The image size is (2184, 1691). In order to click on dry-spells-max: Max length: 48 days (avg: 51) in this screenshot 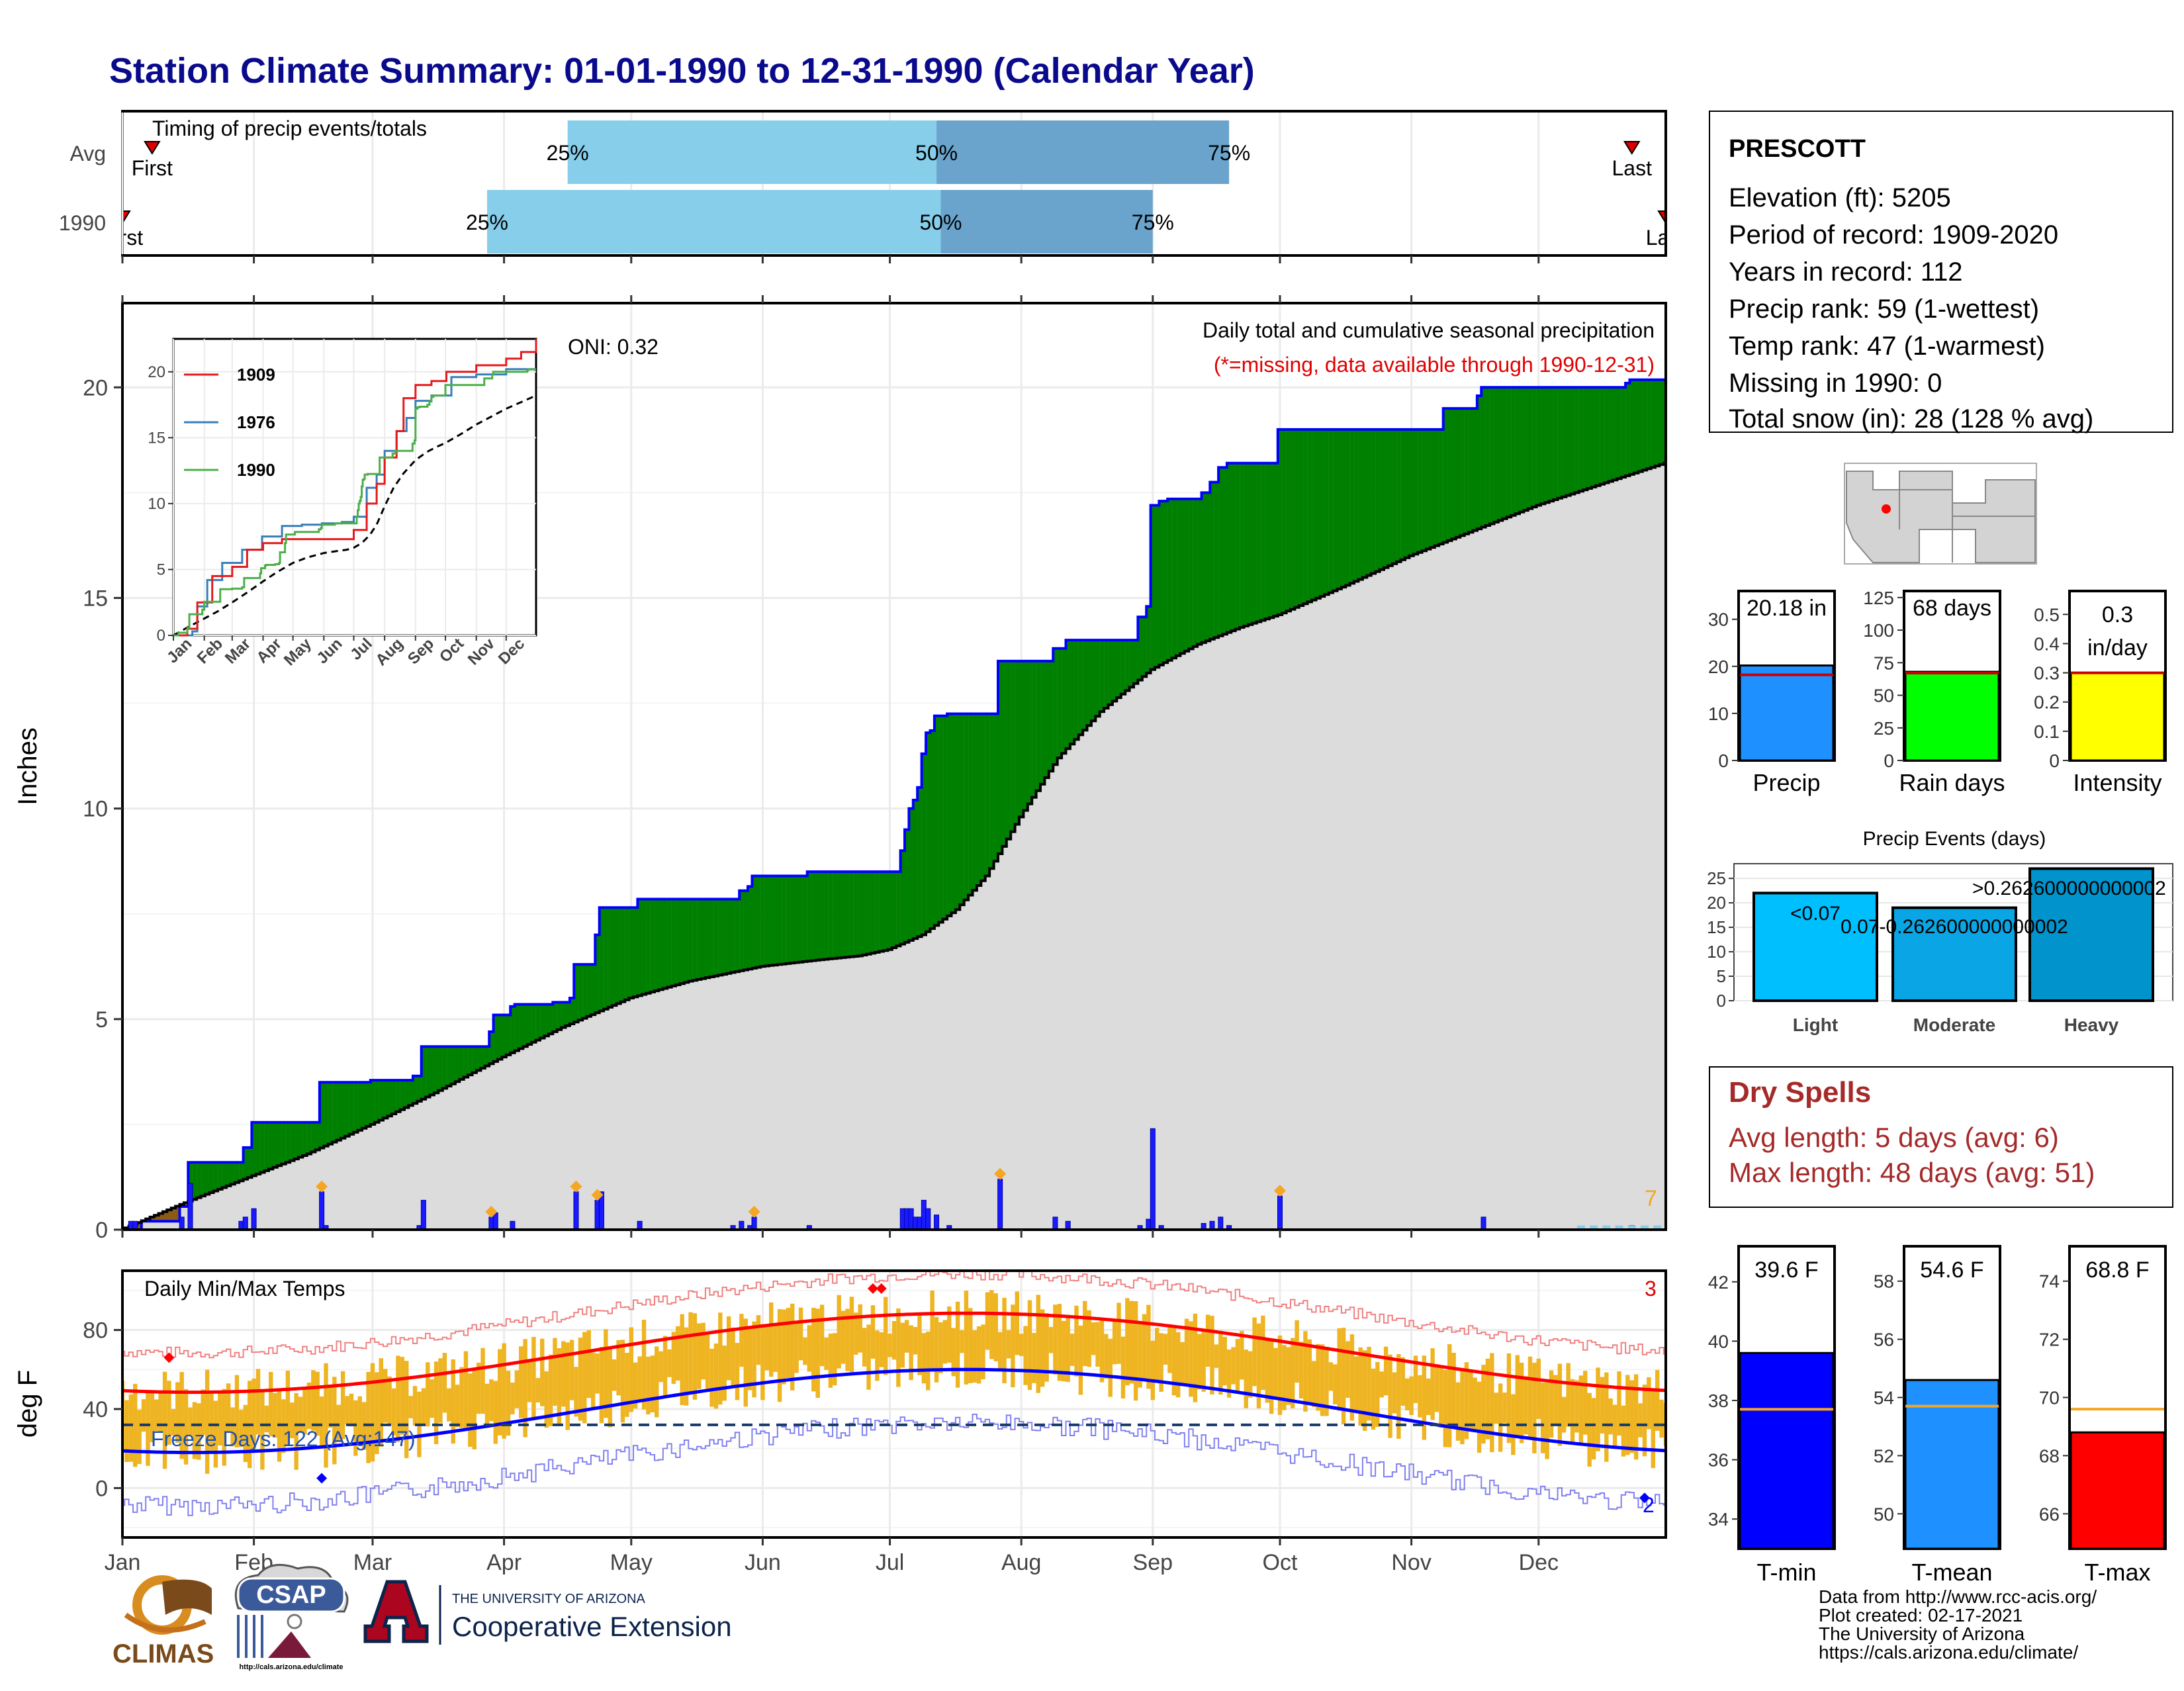, I will do `click(1912, 1172)`.